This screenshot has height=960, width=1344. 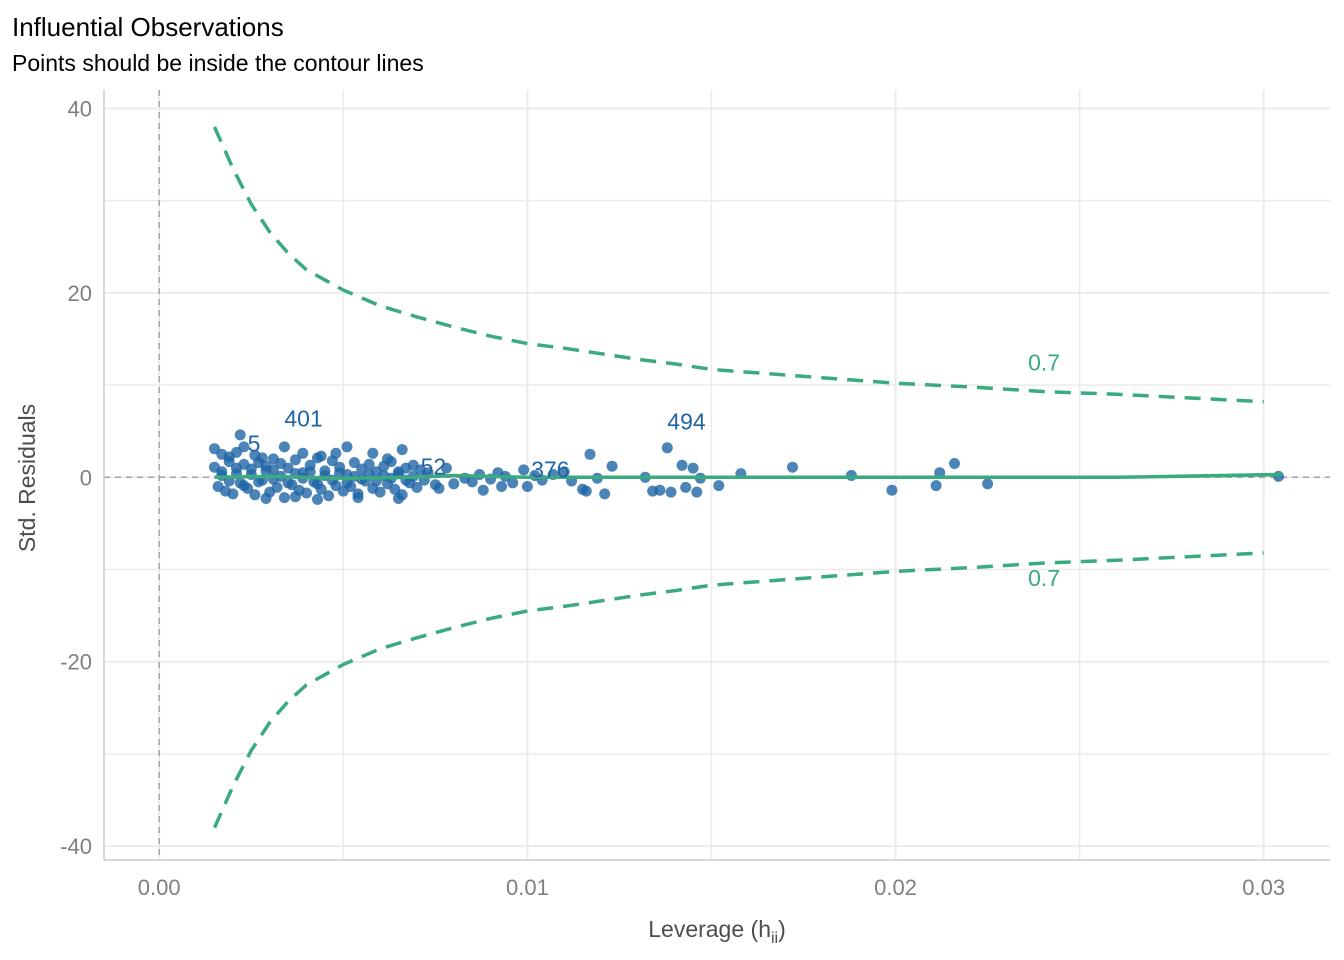 I want to click on y-tick-label: -40, so click(x=76, y=846).